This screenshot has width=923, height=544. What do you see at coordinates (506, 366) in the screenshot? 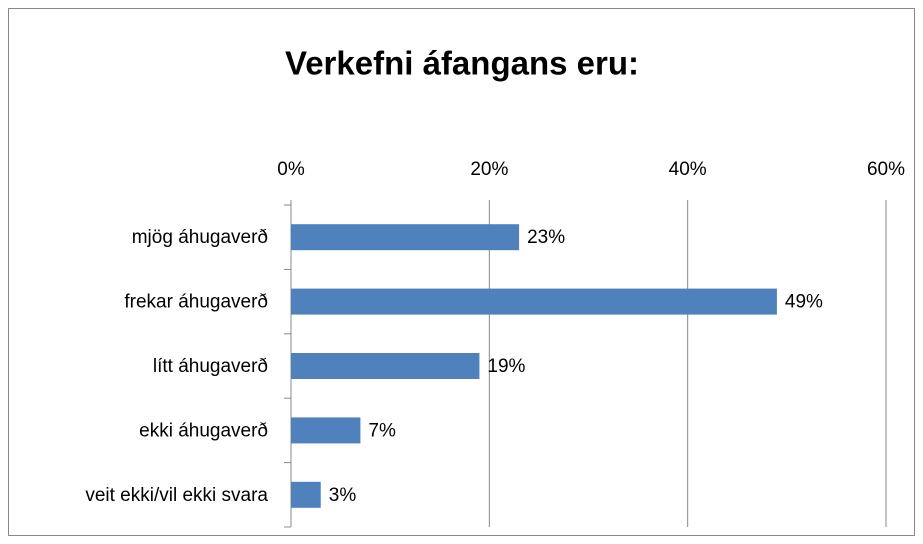
I see `data-label: 19%` at bounding box center [506, 366].